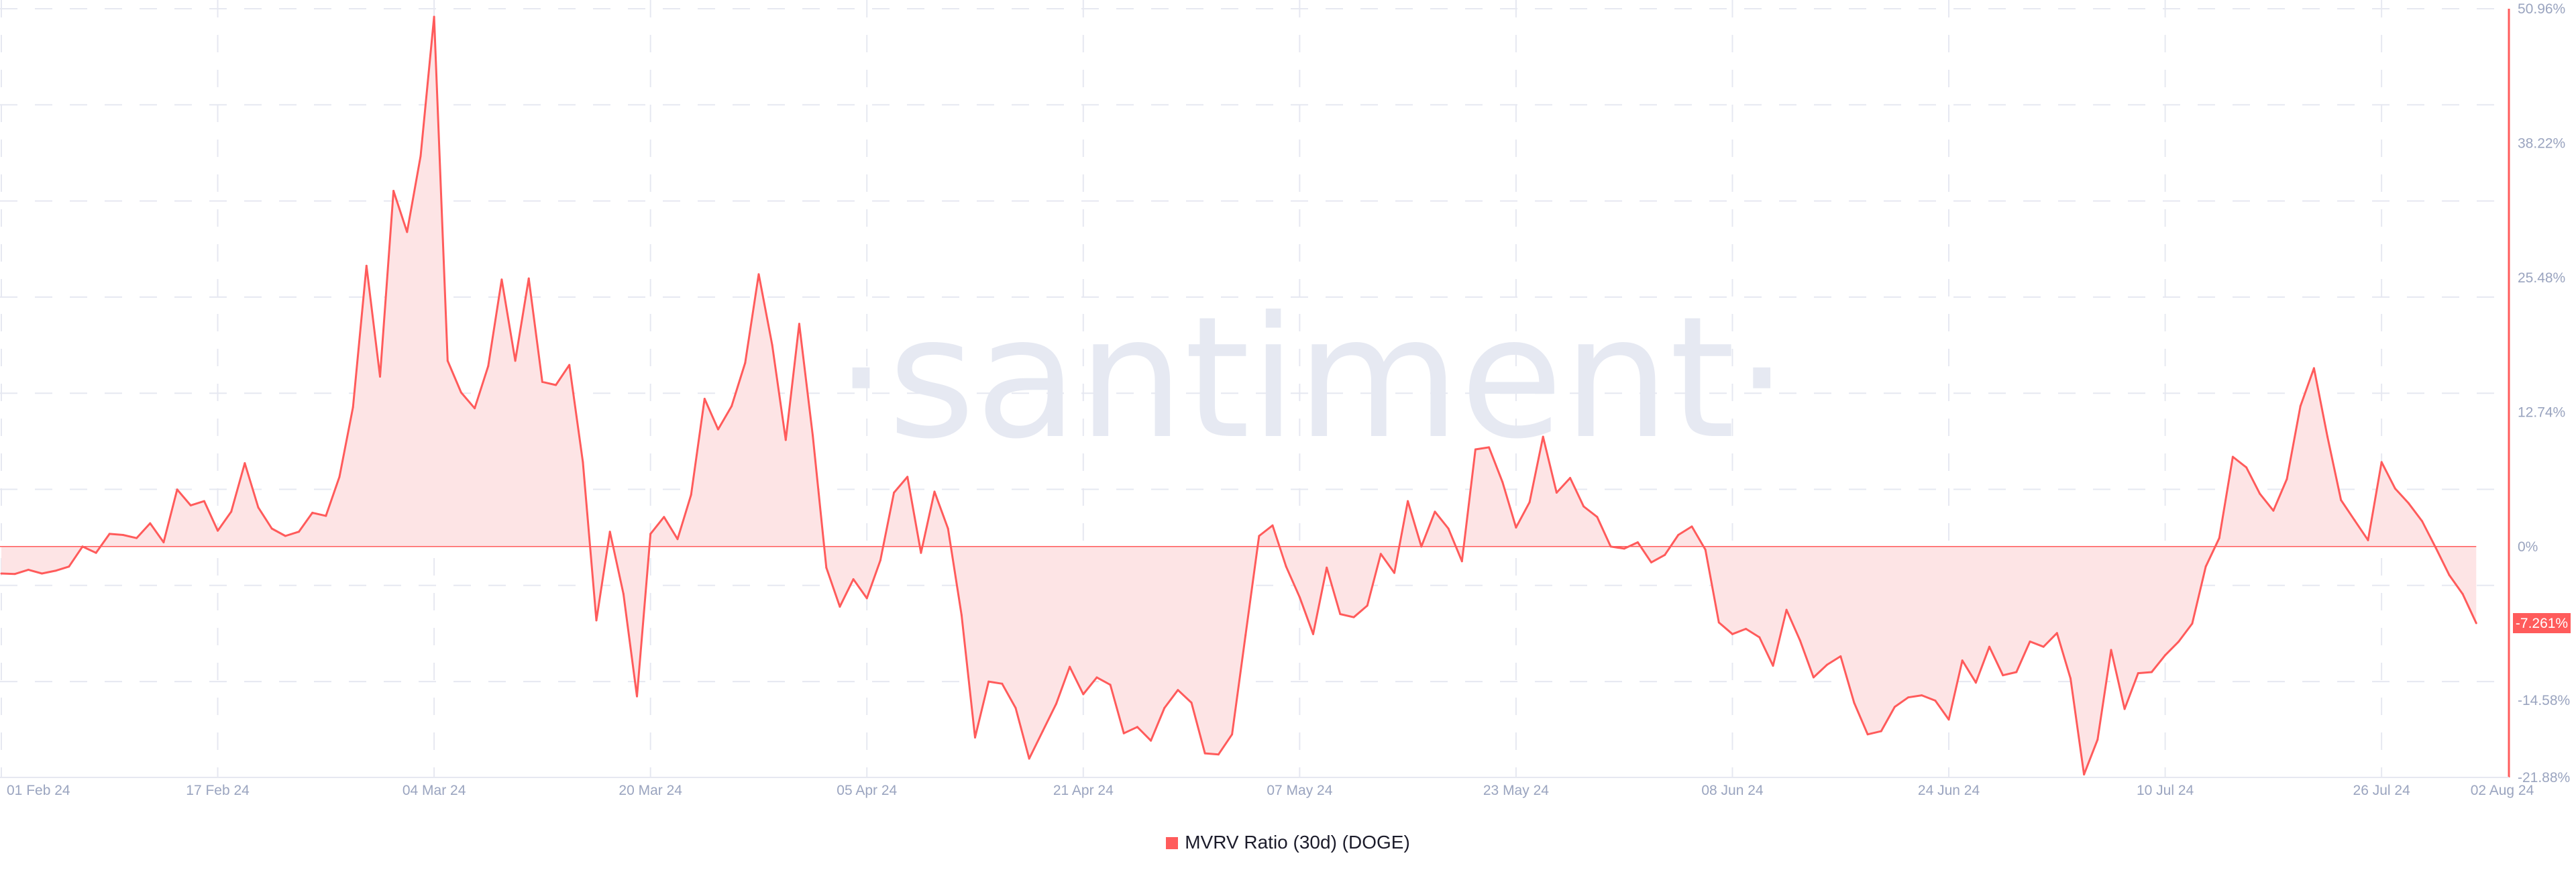 The image size is (2576, 872). I want to click on x-tick-label: 02 Aug 24, so click(2502, 790).